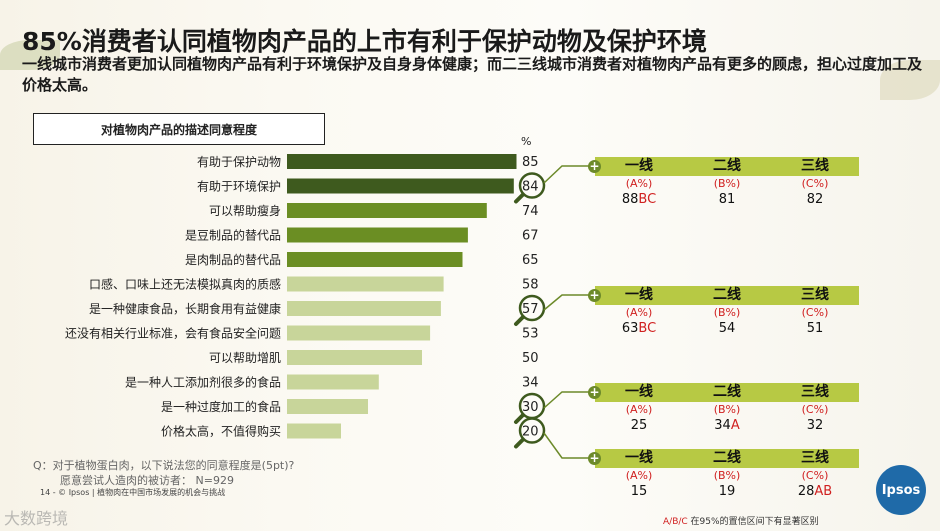  I want to click on tier-value: 19, so click(727, 492).